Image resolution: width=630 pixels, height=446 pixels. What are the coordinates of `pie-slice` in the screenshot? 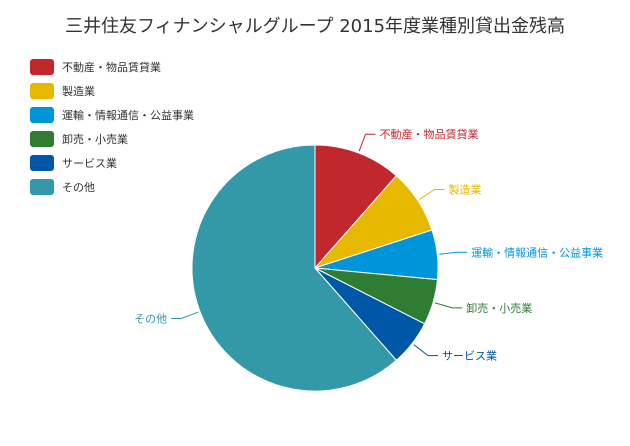 It's located at (356, 207).